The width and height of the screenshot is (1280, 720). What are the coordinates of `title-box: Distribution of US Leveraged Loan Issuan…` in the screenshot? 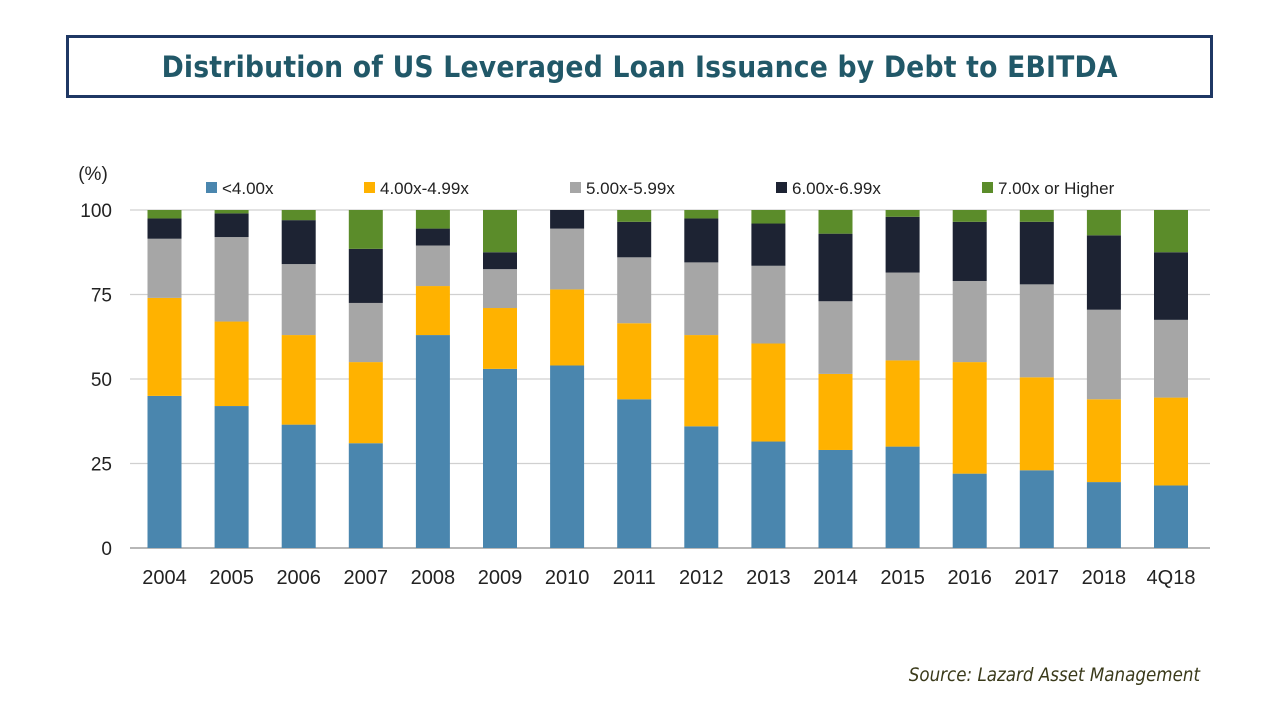 It's located at (639, 66).